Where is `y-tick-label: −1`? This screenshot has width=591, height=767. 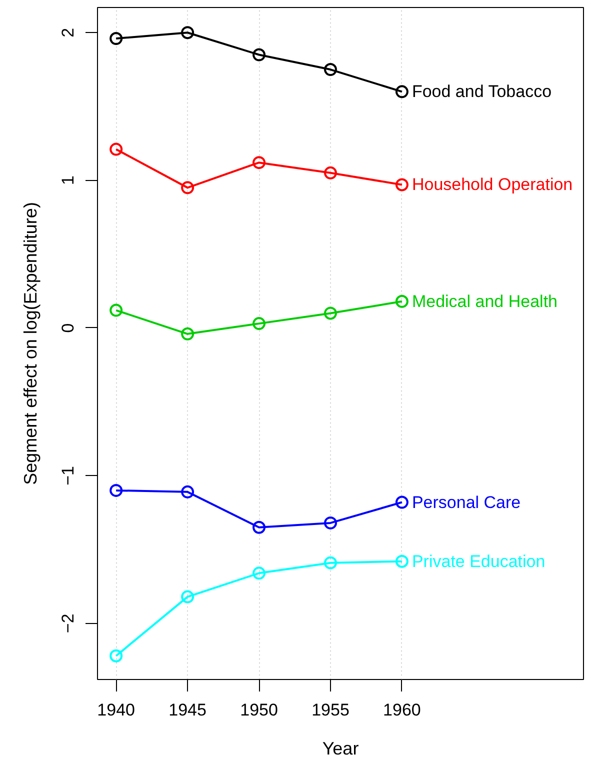
y-tick-label: −1 is located at coordinates (68, 476).